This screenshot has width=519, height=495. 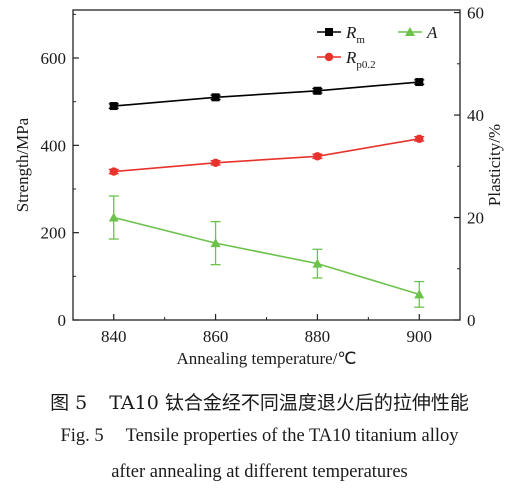 What do you see at coordinates (471, 320) in the screenshot?
I see `y-right-tick-label: 0` at bounding box center [471, 320].